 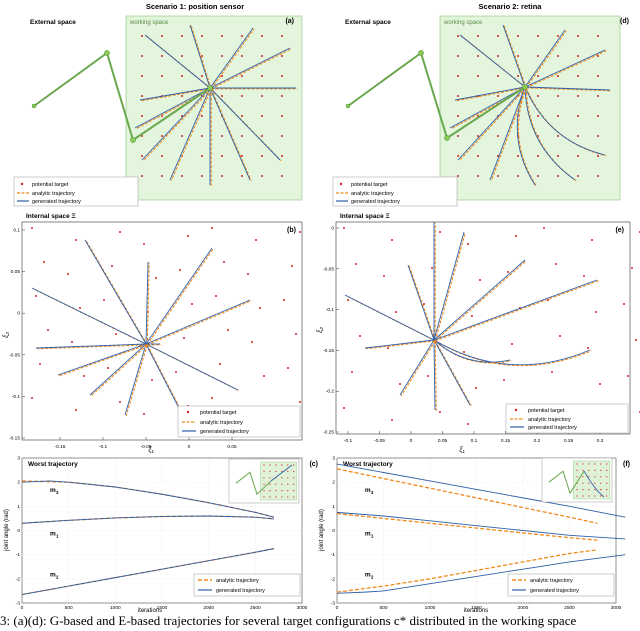 I want to click on legend-analytic-label: analytic trajectory, so click(x=237, y=581).